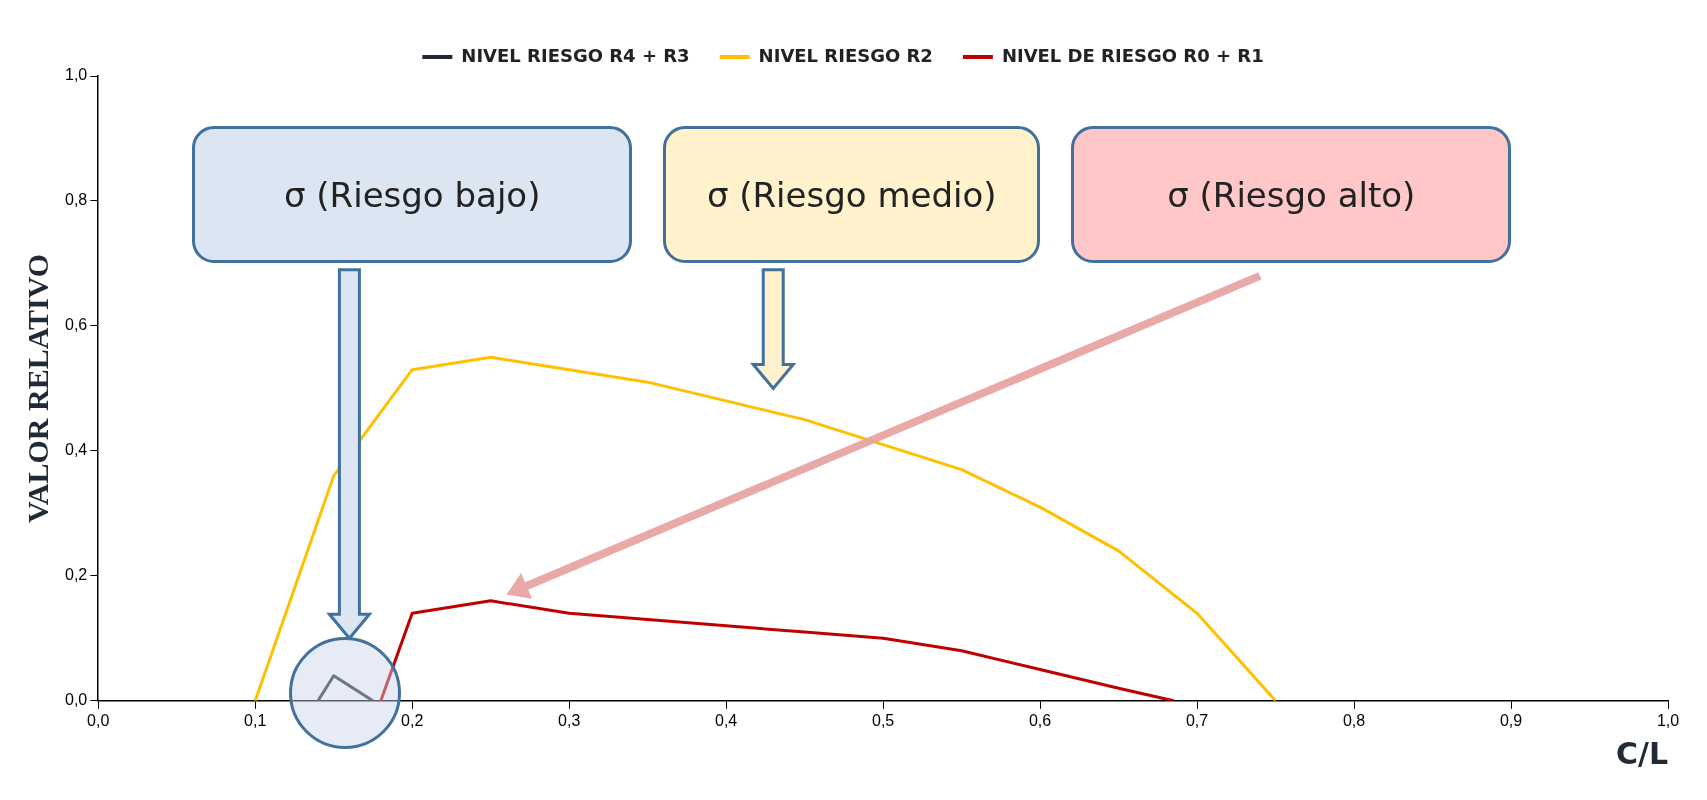 This screenshot has height=800, width=1707. I want to click on legend-label: NIVEL RIESGO R4 + R3, so click(575, 55).